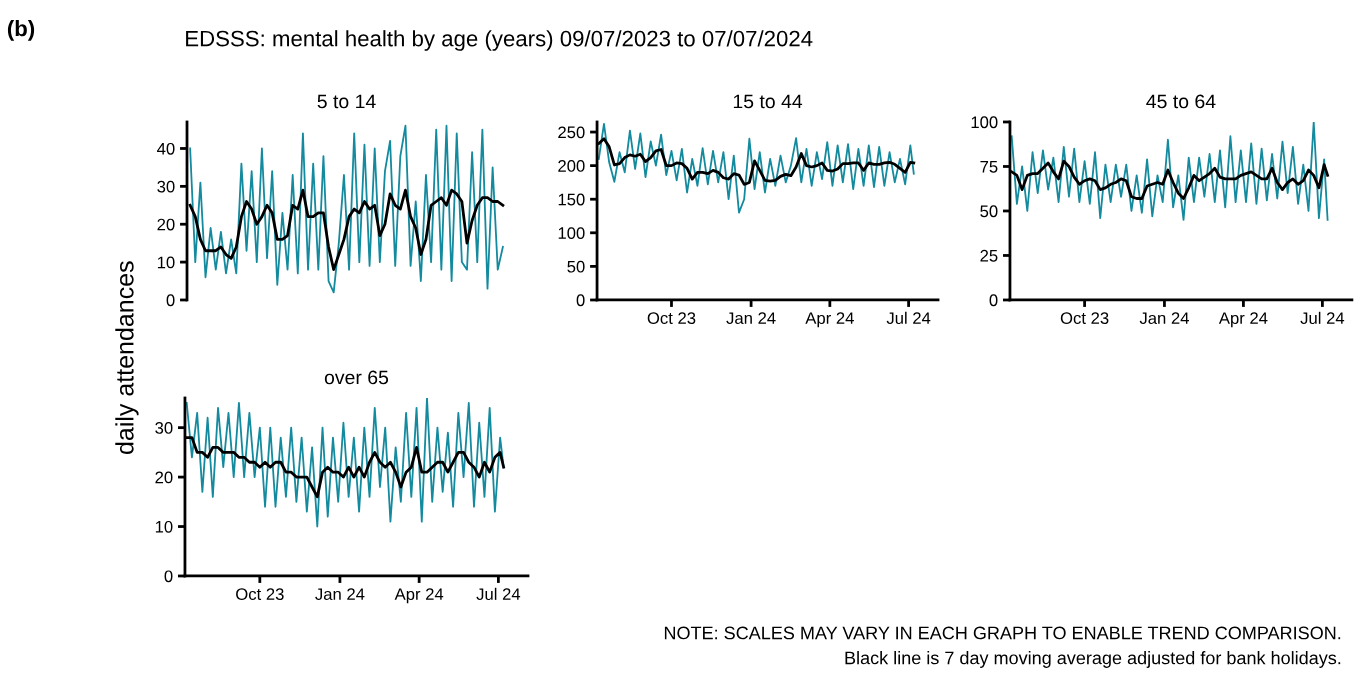 The image size is (1365, 675). Describe the element at coordinates (768, 101) in the screenshot. I see `chart-title: 15 to 44` at that location.